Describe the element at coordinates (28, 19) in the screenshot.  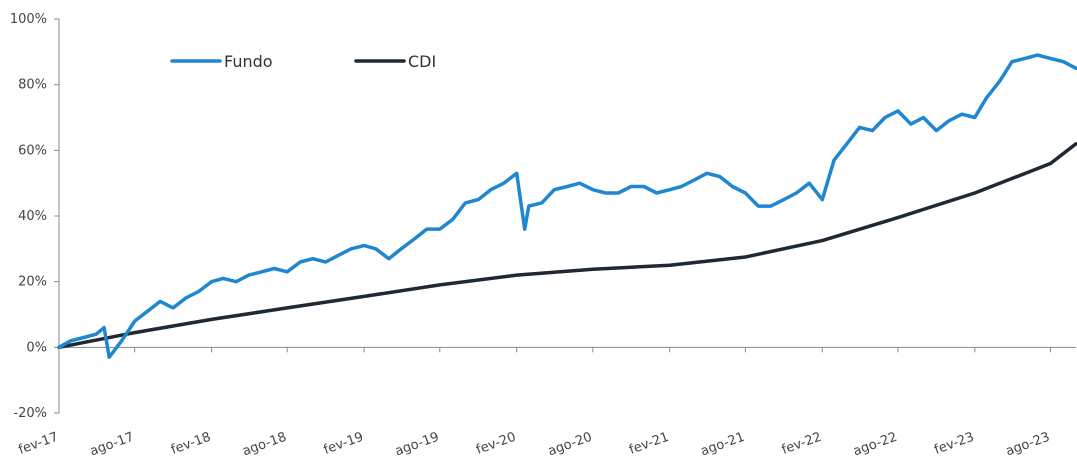
I see `y-tick-label: 100%` at that location.